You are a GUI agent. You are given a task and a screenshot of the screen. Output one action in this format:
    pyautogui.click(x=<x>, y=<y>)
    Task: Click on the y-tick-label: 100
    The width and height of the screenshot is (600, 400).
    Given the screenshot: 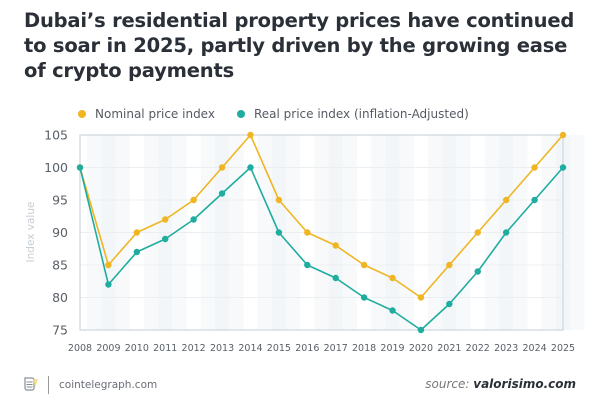 What is the action you would take?
    pyautogui.click(x=56, y=167)
    